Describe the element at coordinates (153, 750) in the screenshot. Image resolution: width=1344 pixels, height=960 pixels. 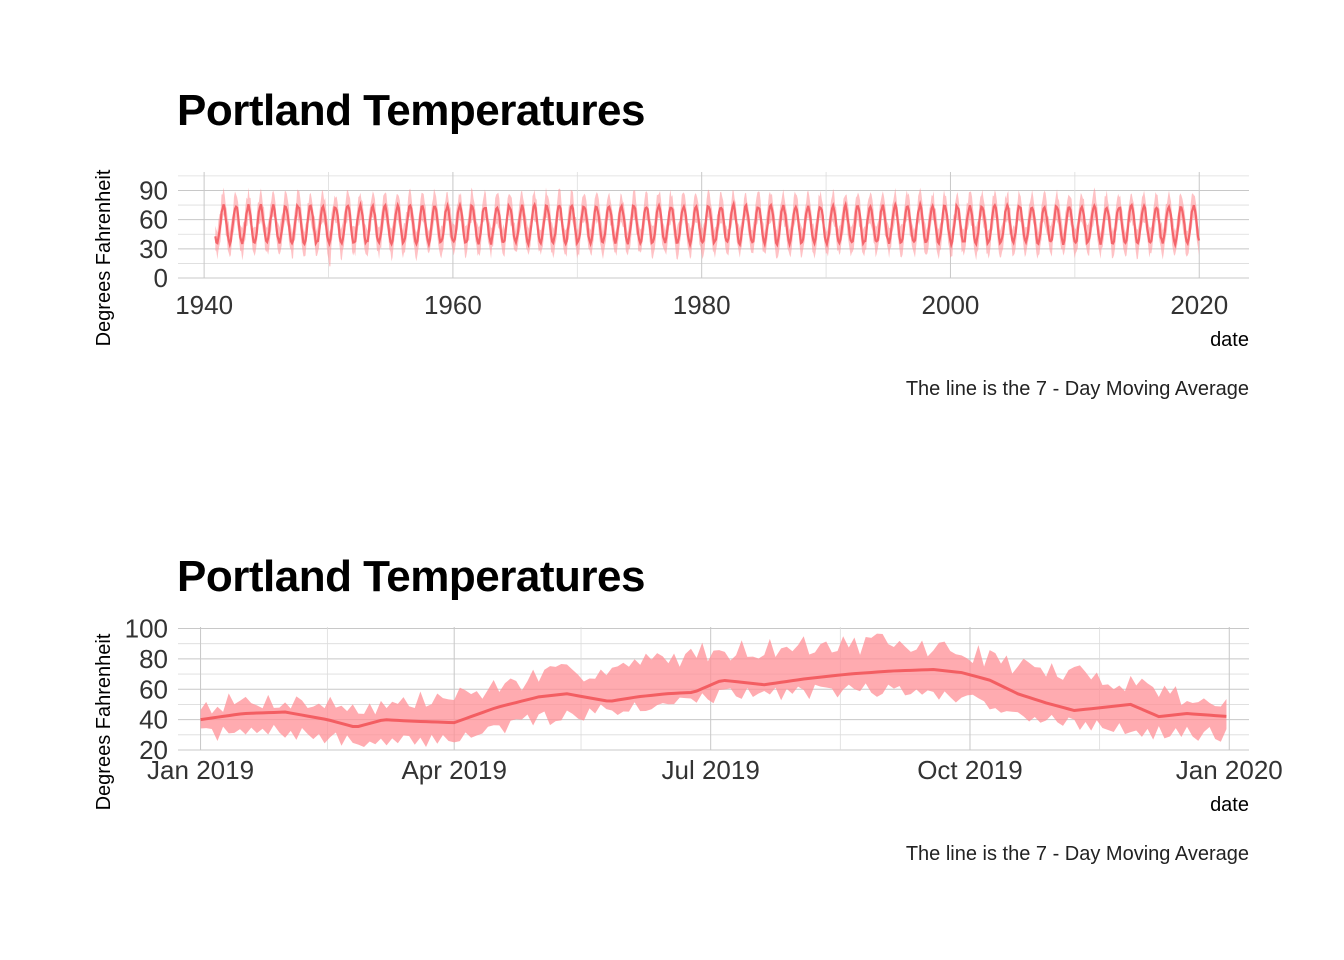
I see `y-tick-label: 20` at that location.